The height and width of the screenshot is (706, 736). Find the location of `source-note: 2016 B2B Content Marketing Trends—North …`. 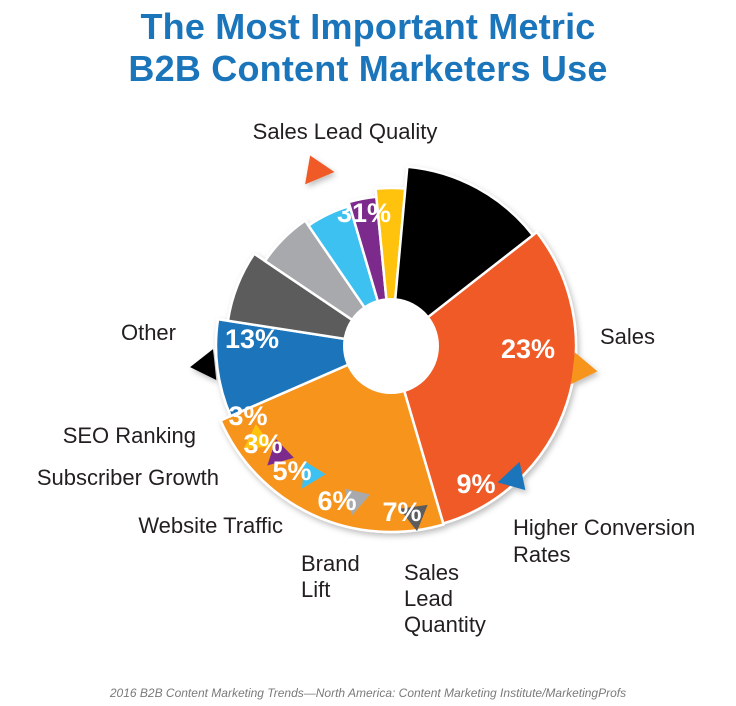

source-note: 2016 B2B Content Marketing Trends—North … is located at coordinates (368, 693).